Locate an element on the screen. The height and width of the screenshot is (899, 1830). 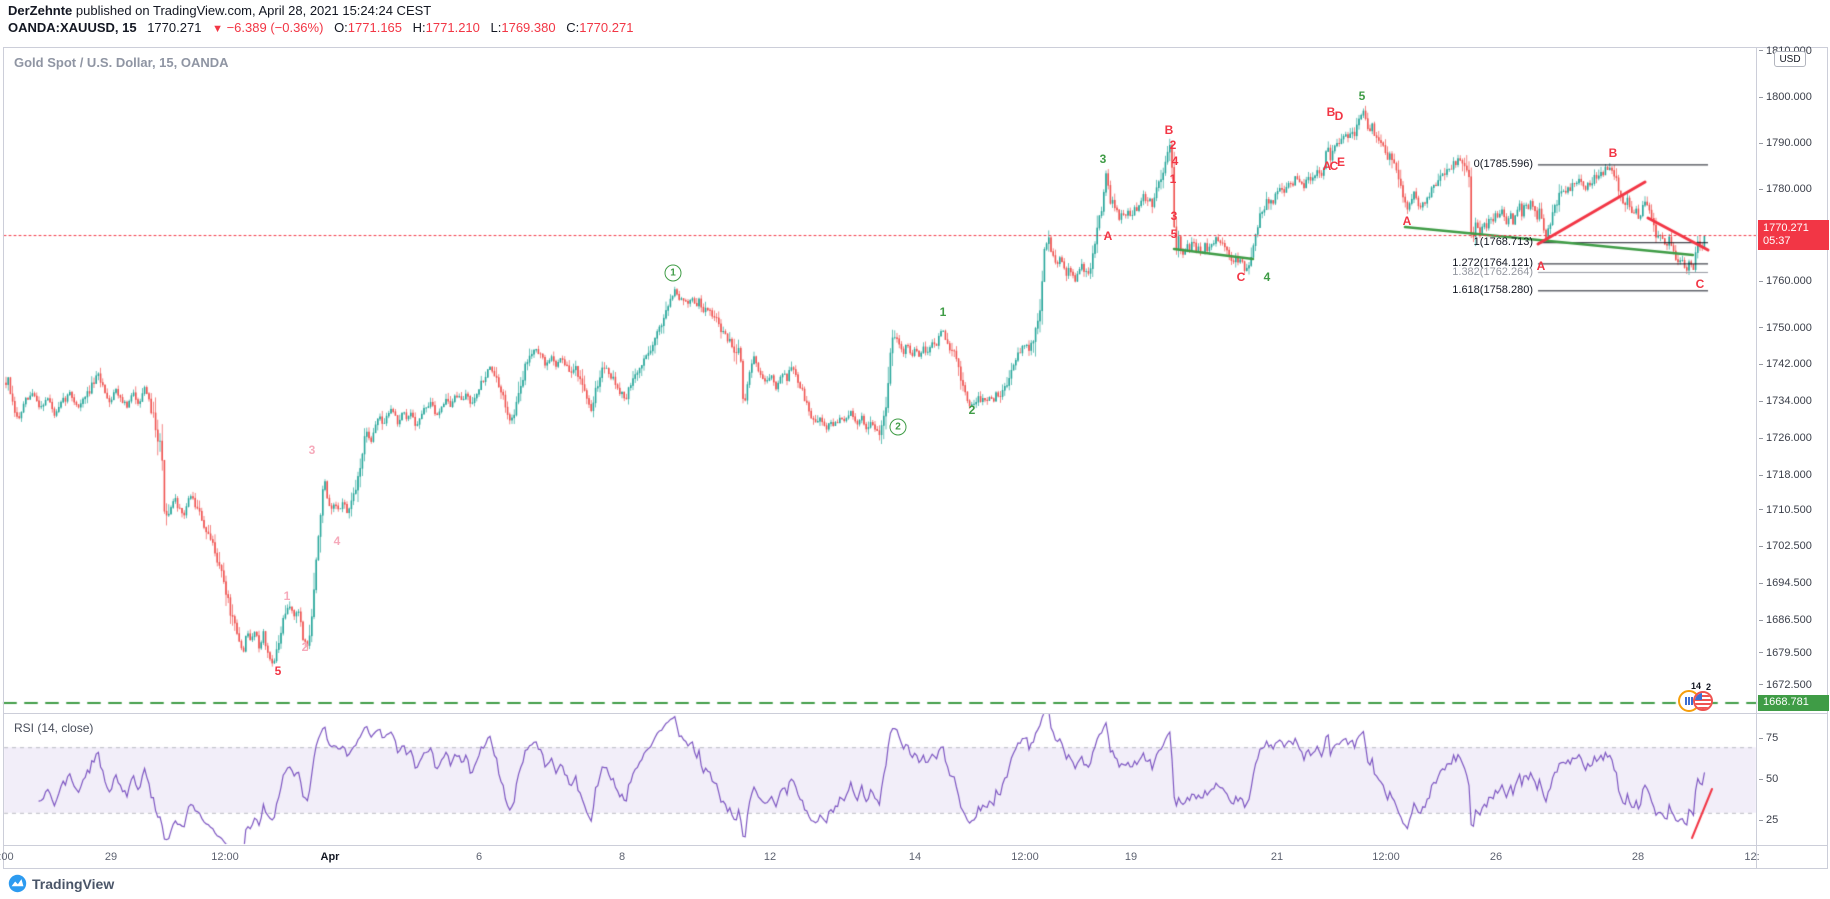
event-count-1: 14 is located at coordinates (1696, 686).